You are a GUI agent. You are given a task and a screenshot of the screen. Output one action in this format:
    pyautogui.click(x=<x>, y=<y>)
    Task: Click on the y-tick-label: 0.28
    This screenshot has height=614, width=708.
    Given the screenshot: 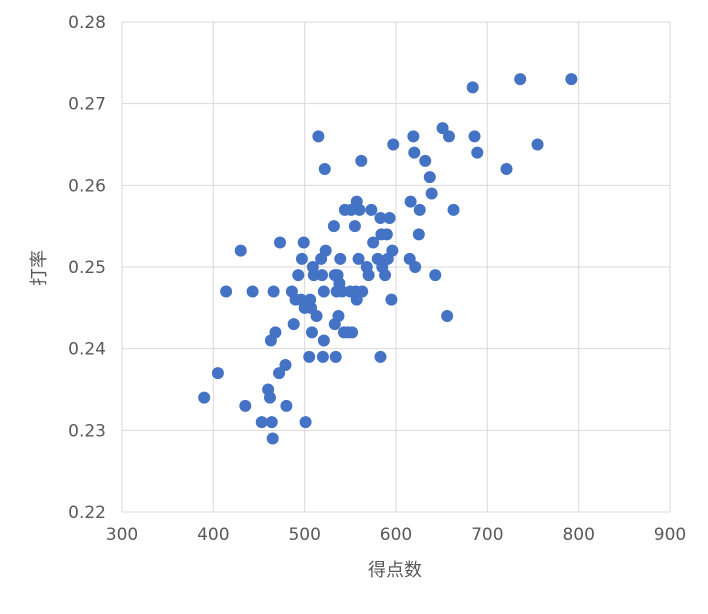 What is the action you would take?
    pyautogui.click(x=87, y=23)
    